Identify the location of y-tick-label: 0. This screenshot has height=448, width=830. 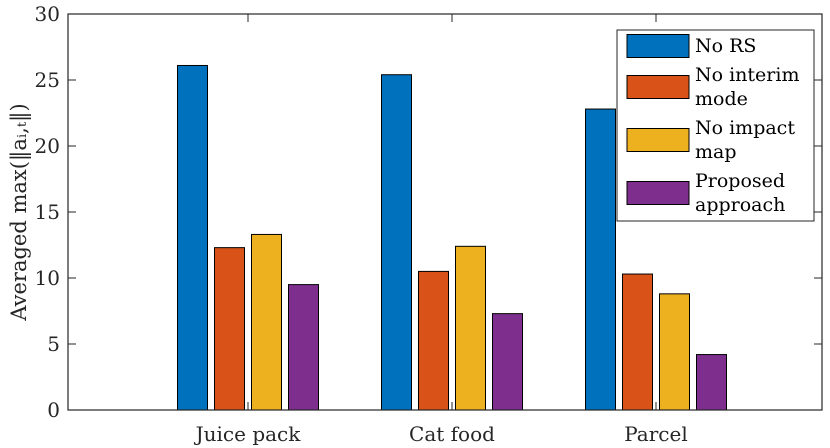
(53, 410).